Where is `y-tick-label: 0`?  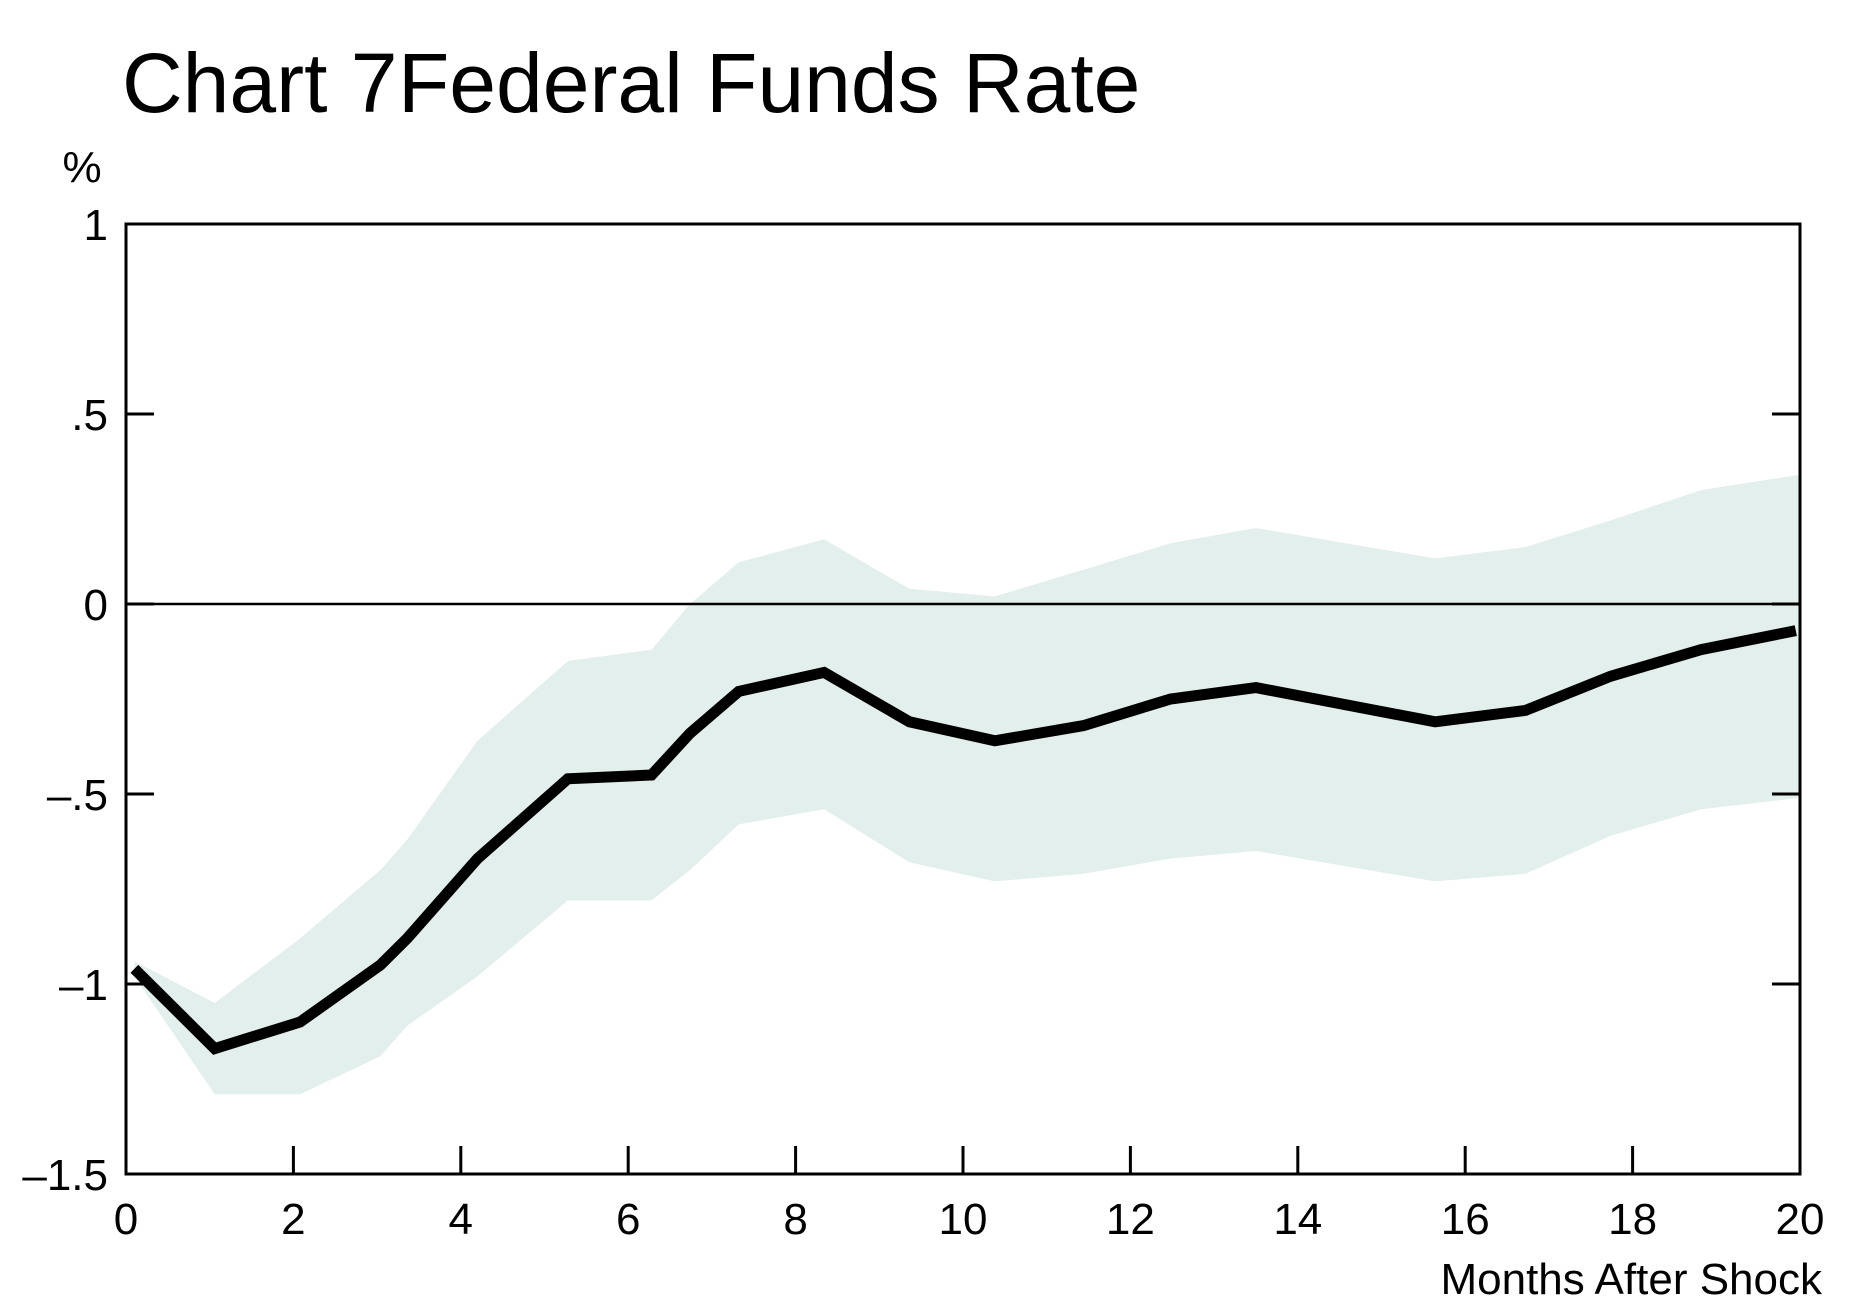
y-tick-label: 0 is located at coordinates (96, 605).